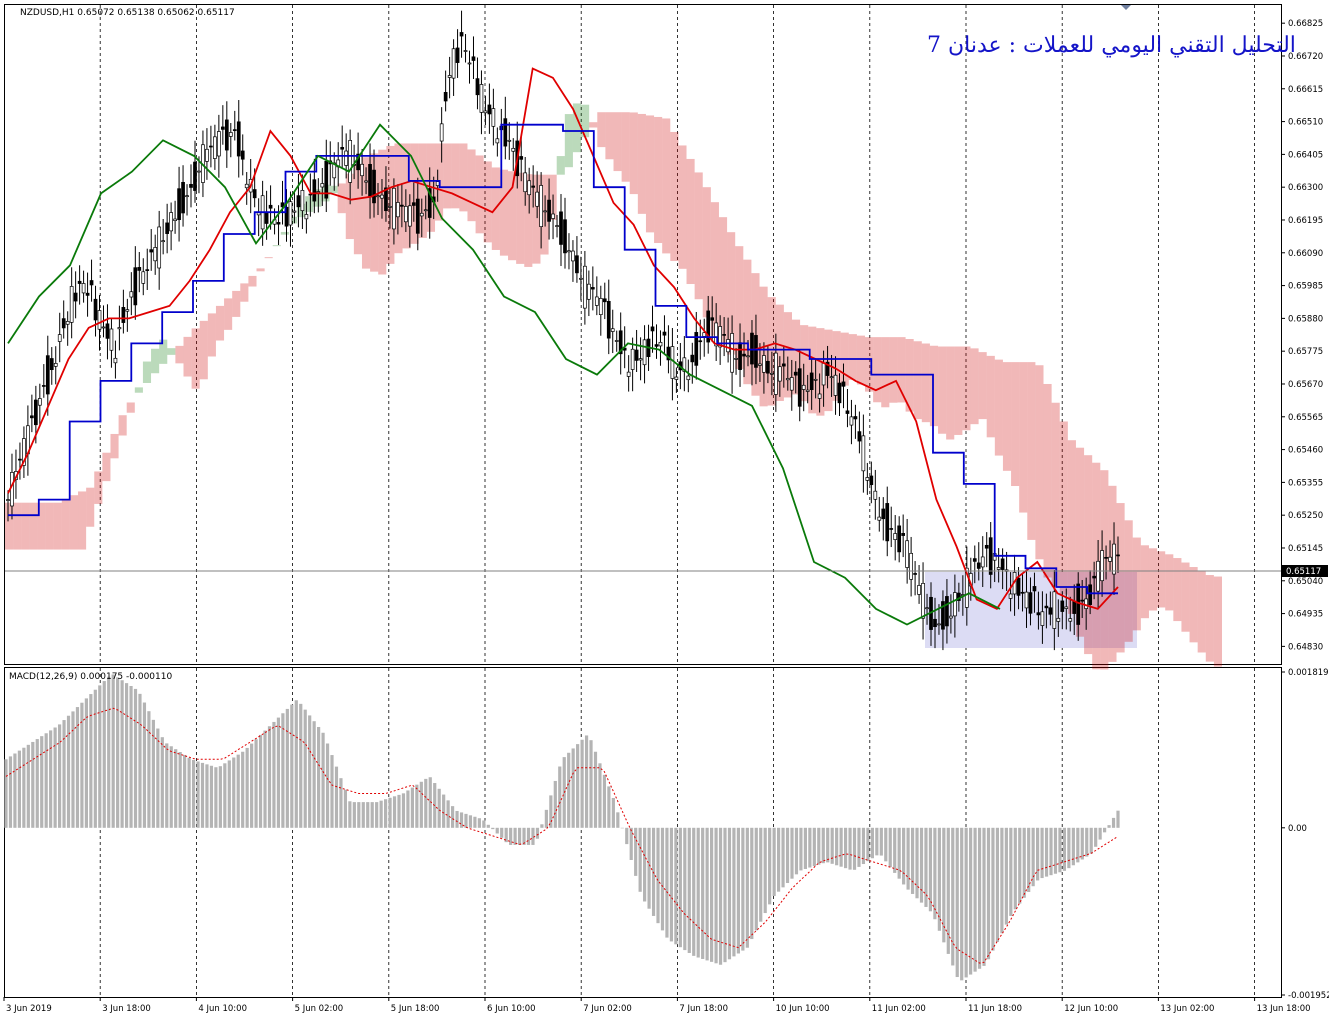  What do you see at coordinates (1305, 352) in the screenshot?
I see `price-label: 0.65775` at bounding box center [1305, 352].